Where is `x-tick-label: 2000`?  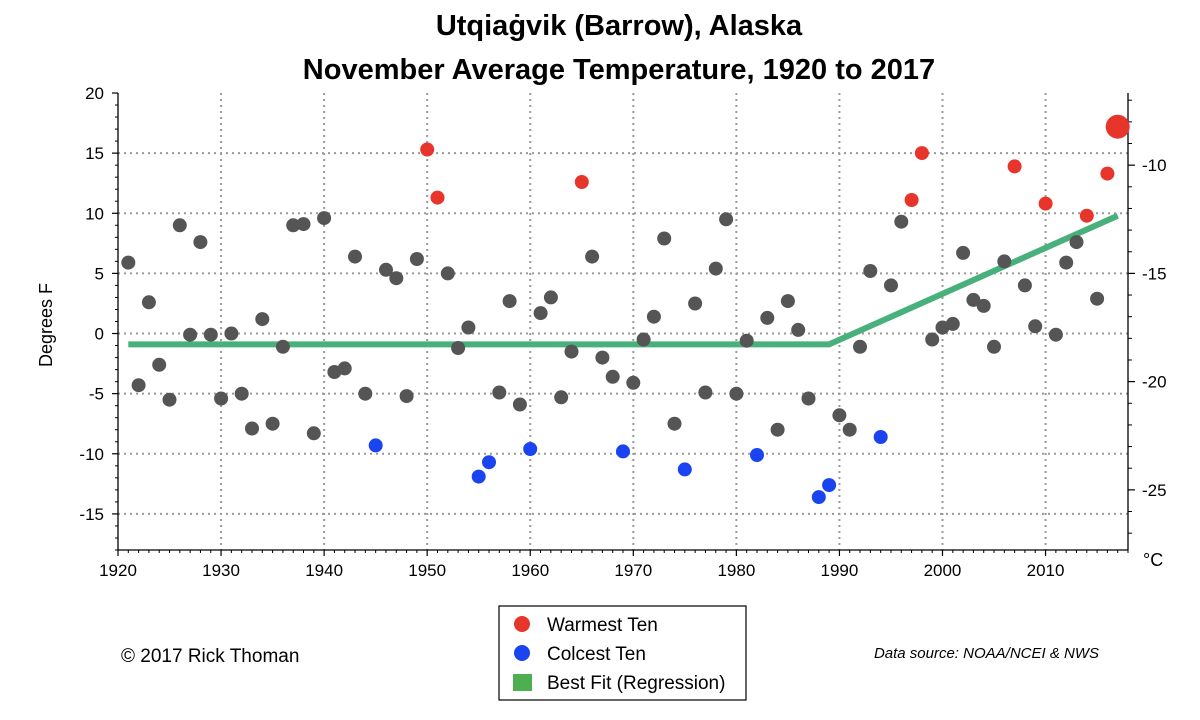
x-tick-label: 2000 is located at coordinates (943, 570).